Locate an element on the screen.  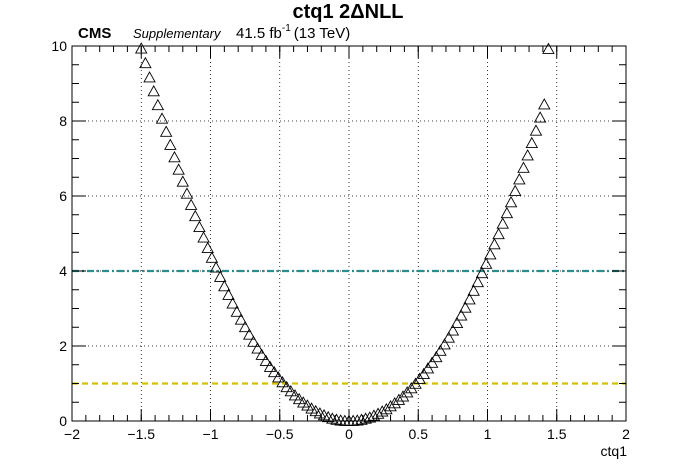
x-tick-label: 0.5 is located at coordinates (419, 434).